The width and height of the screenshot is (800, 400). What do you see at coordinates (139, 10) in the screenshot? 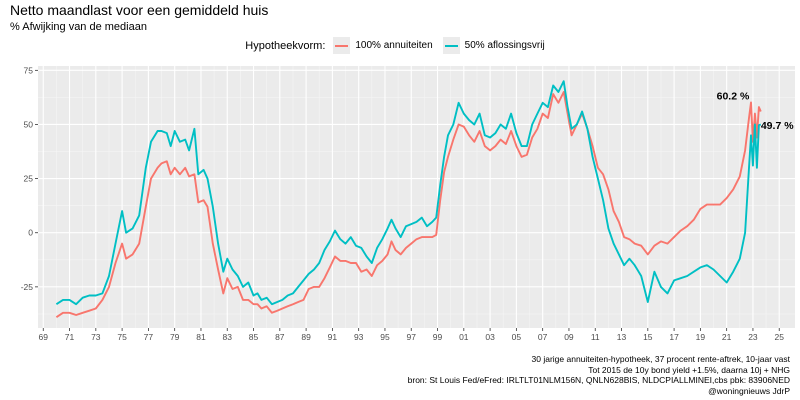
I see `chart-title: Netto maandlast voor een gemiddeld huis` at bounding box center [139, 10].